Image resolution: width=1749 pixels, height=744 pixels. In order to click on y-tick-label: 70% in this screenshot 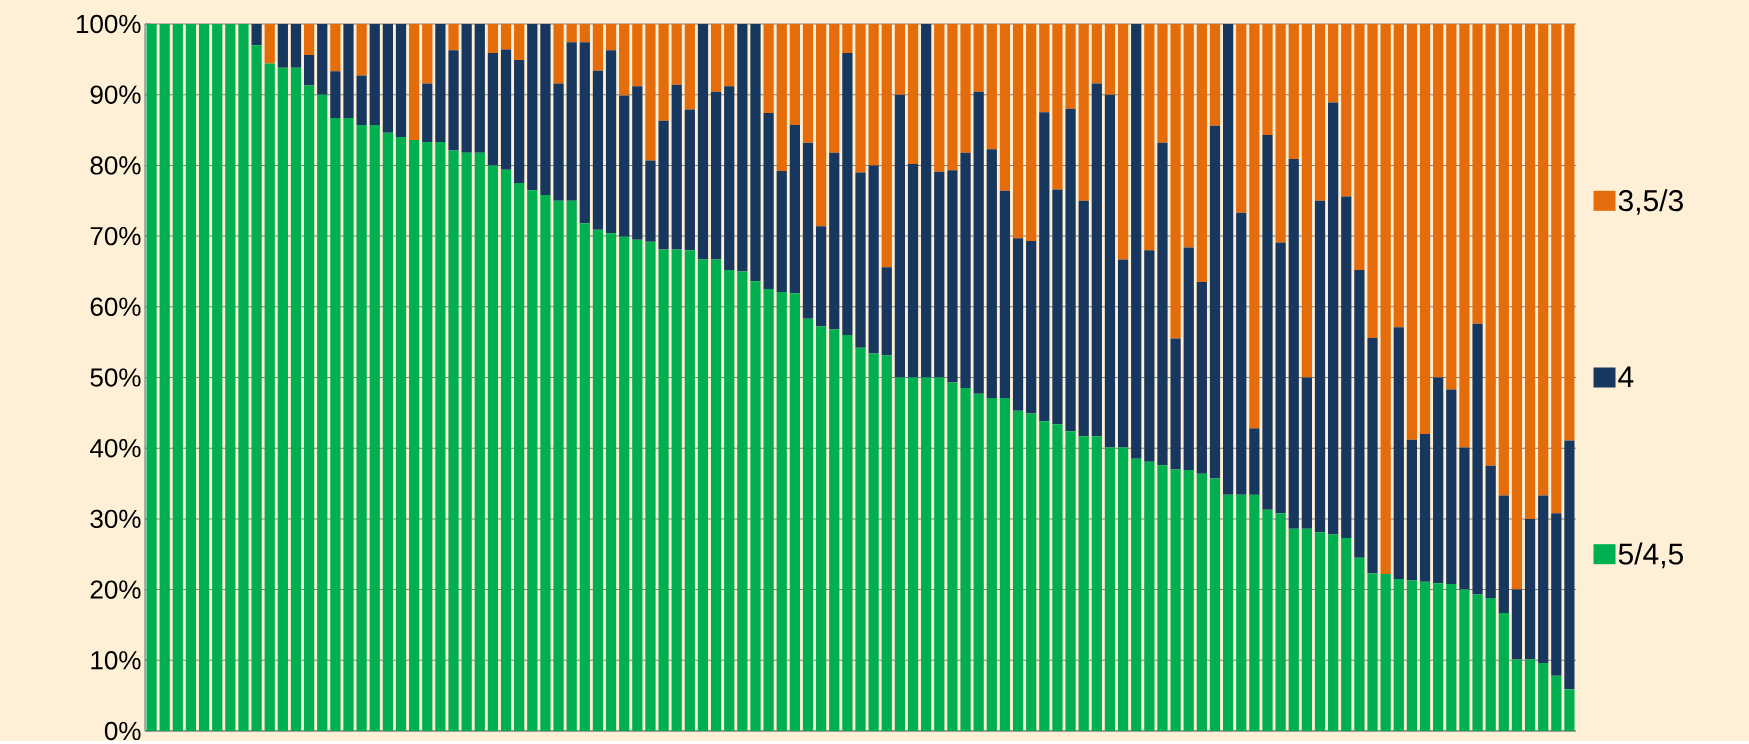, I will do `click(115, 236)`.